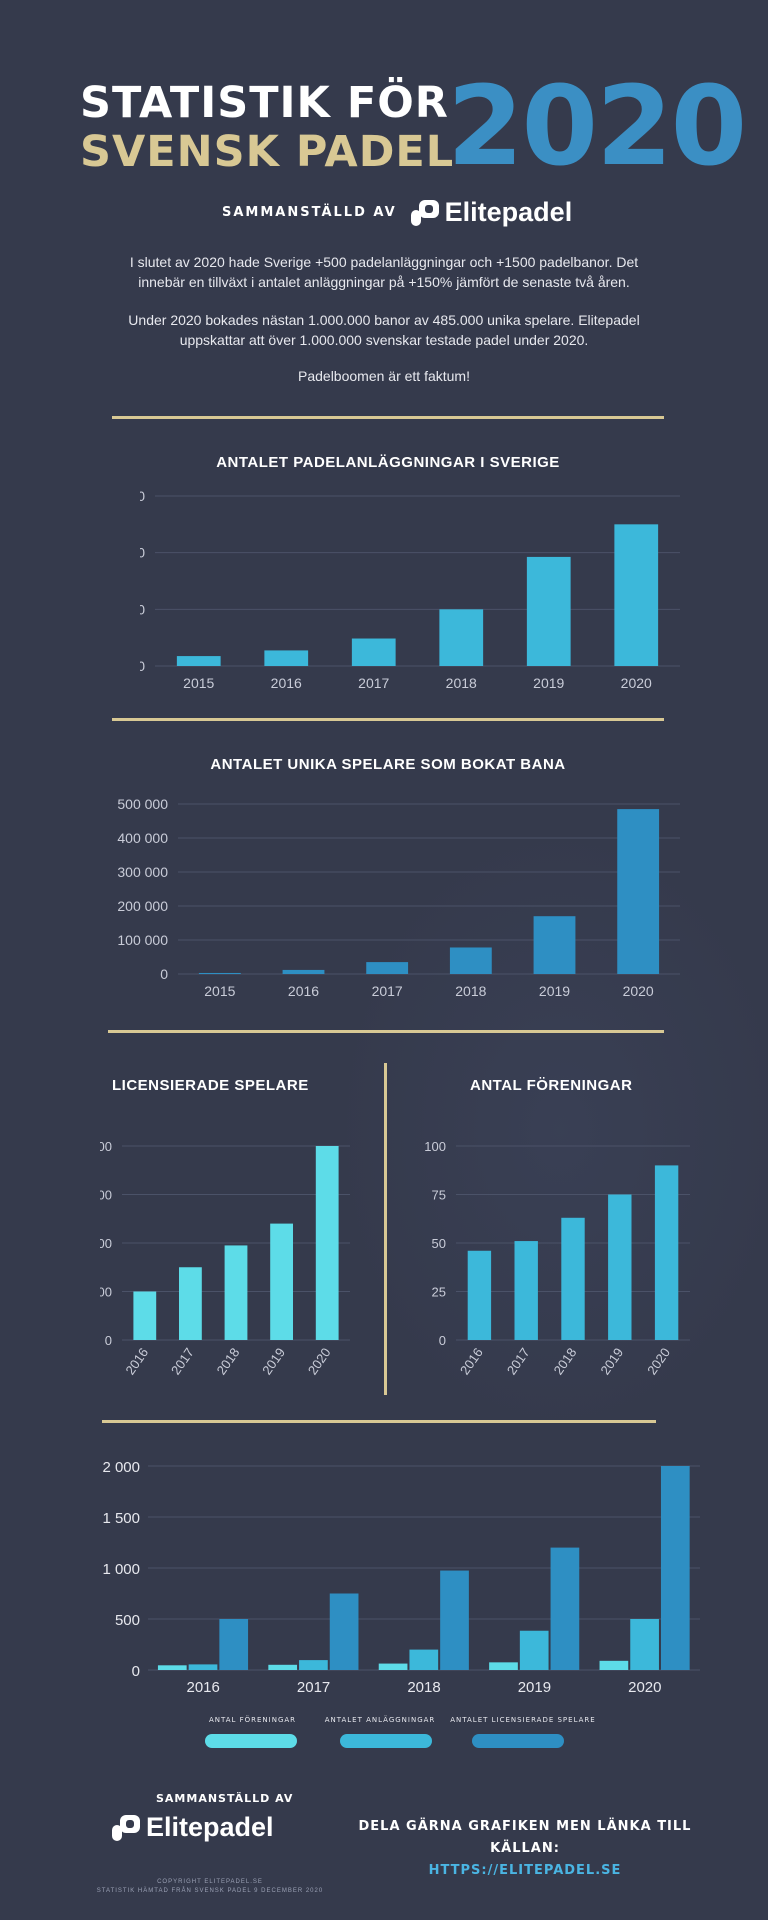 The width and height of the screenshot is (768, 1920). I want to click on legend-label-associations: ANTAL FÖRENINGAR, so click(252, 1720).